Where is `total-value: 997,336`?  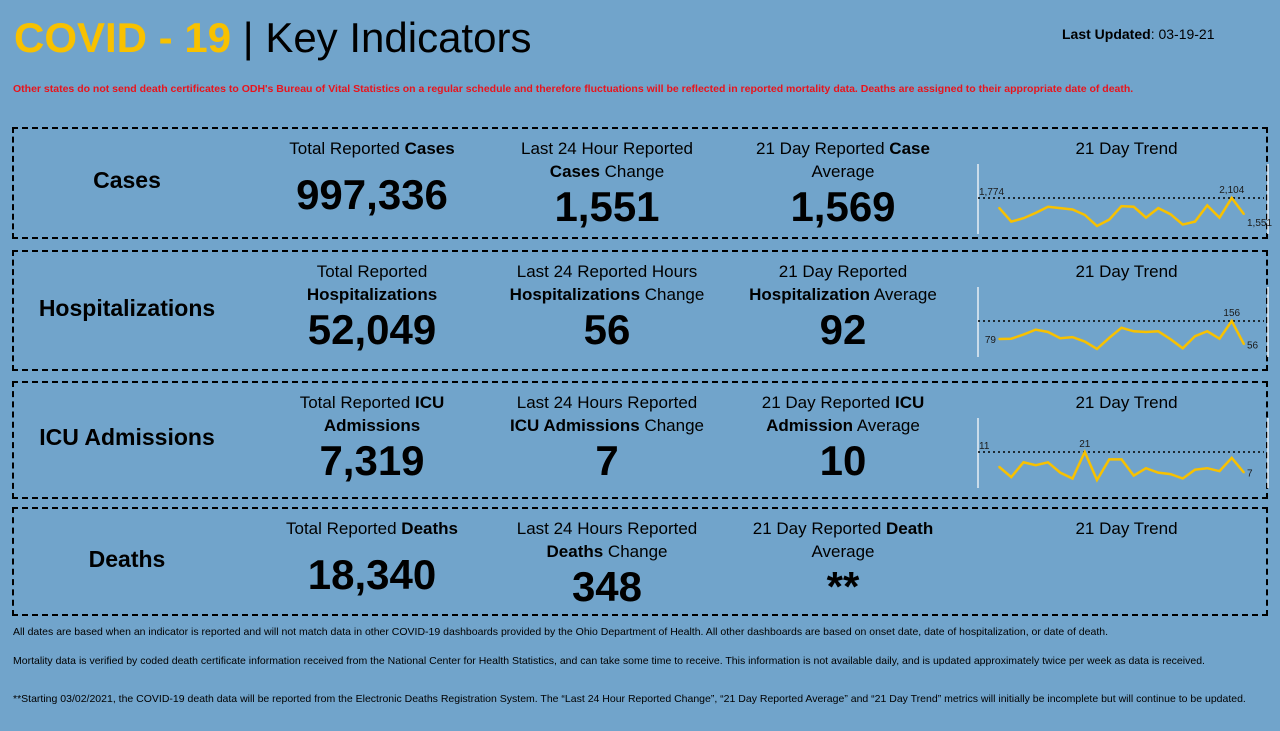
total-value: 997,336 is located at coordinates (372, 194).